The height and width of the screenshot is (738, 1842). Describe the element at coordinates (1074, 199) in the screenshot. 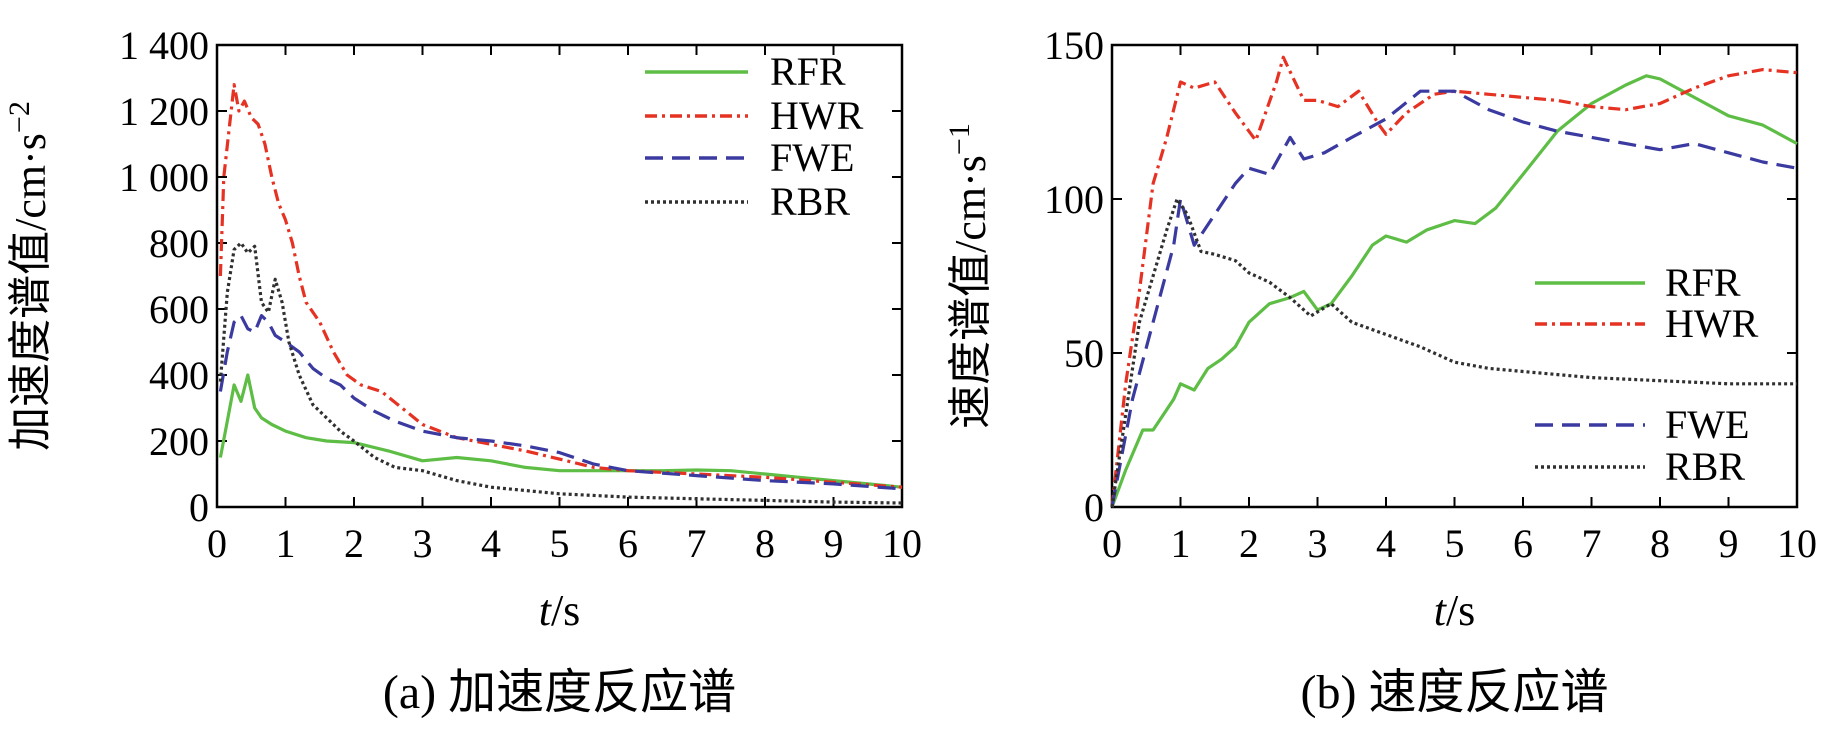

I see `y-tick-label: 100` at that location.